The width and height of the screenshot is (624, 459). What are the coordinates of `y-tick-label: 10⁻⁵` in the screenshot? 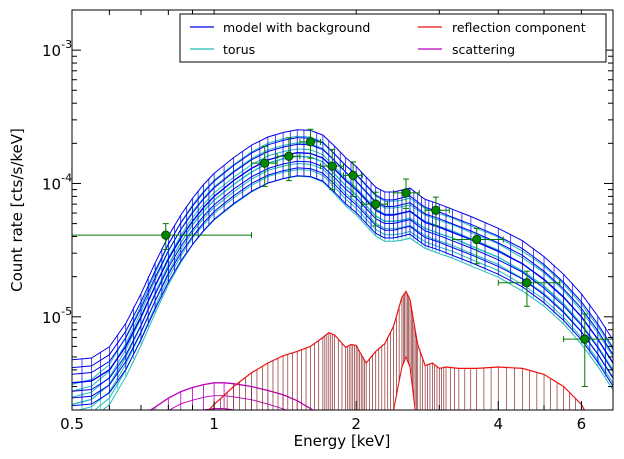 It's located at (57, 316).